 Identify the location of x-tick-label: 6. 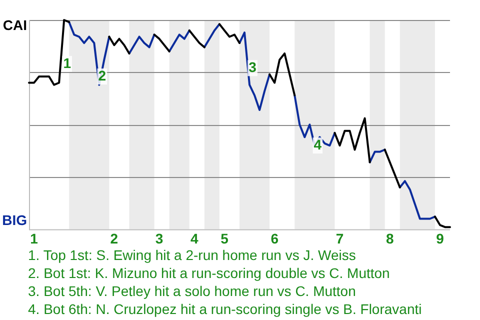
(274, 238).